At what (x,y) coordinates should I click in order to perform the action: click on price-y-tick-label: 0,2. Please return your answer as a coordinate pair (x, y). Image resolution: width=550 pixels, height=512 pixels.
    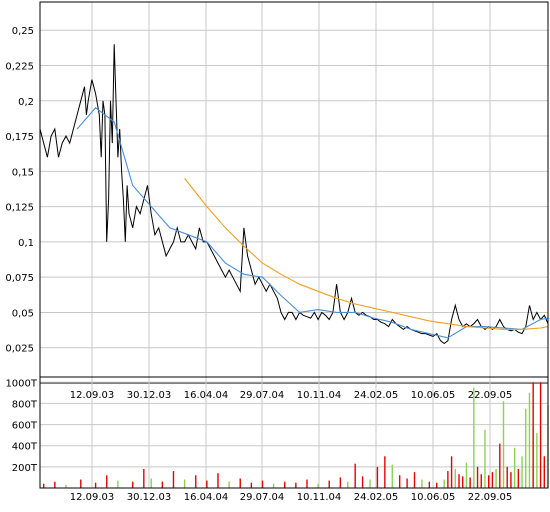
    Looking at the image, I should click on (26, 102).